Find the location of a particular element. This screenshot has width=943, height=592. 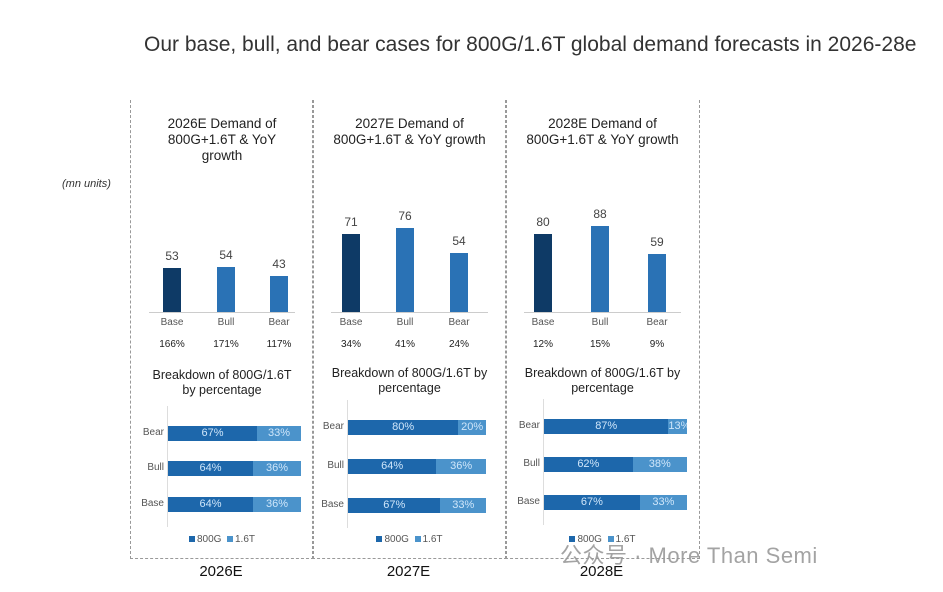

segment-800g: 87% is located at coordinates (606, 426).